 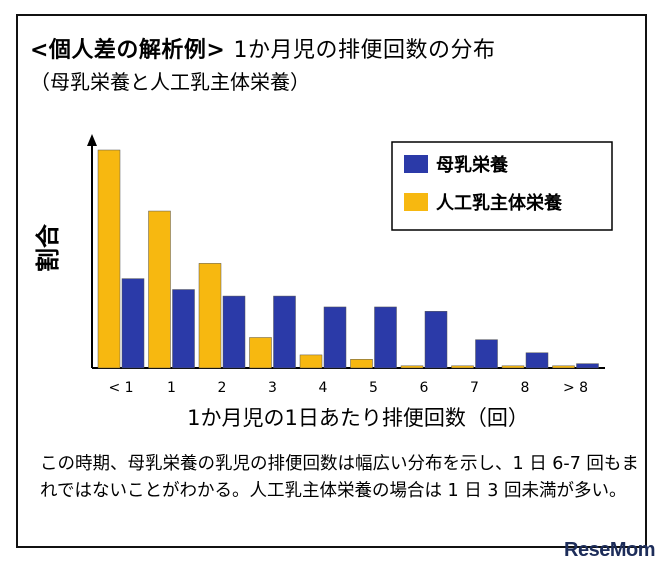 What do you see at coordinates (474, 388) in the screenshot?
I see `x-tick-label: 7` at bounding box center [474, 388].